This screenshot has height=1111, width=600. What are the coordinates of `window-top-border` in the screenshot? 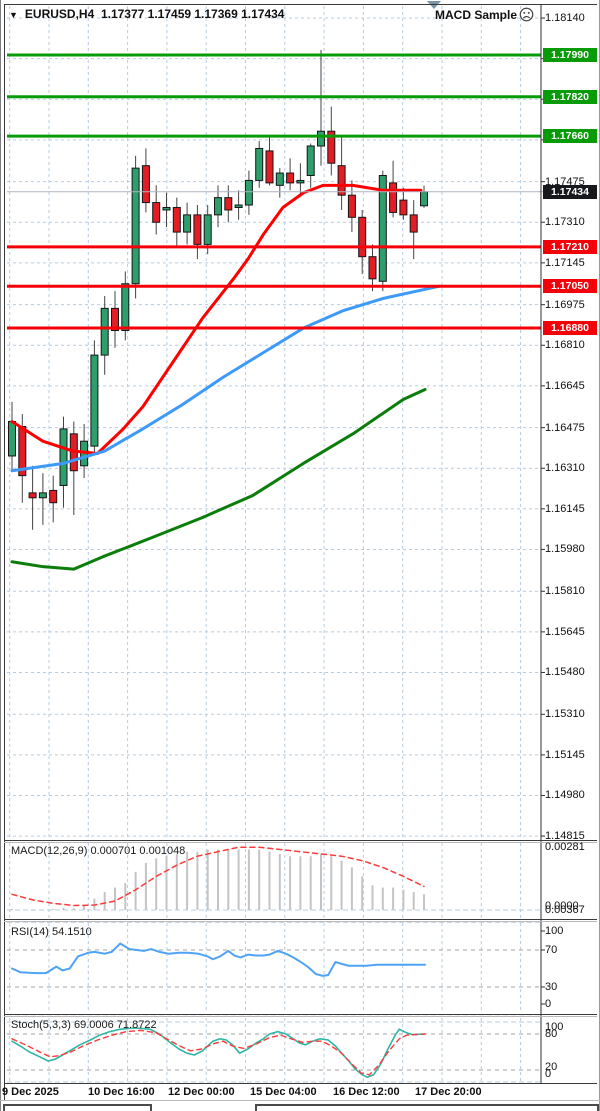 It's located at (300, 4).